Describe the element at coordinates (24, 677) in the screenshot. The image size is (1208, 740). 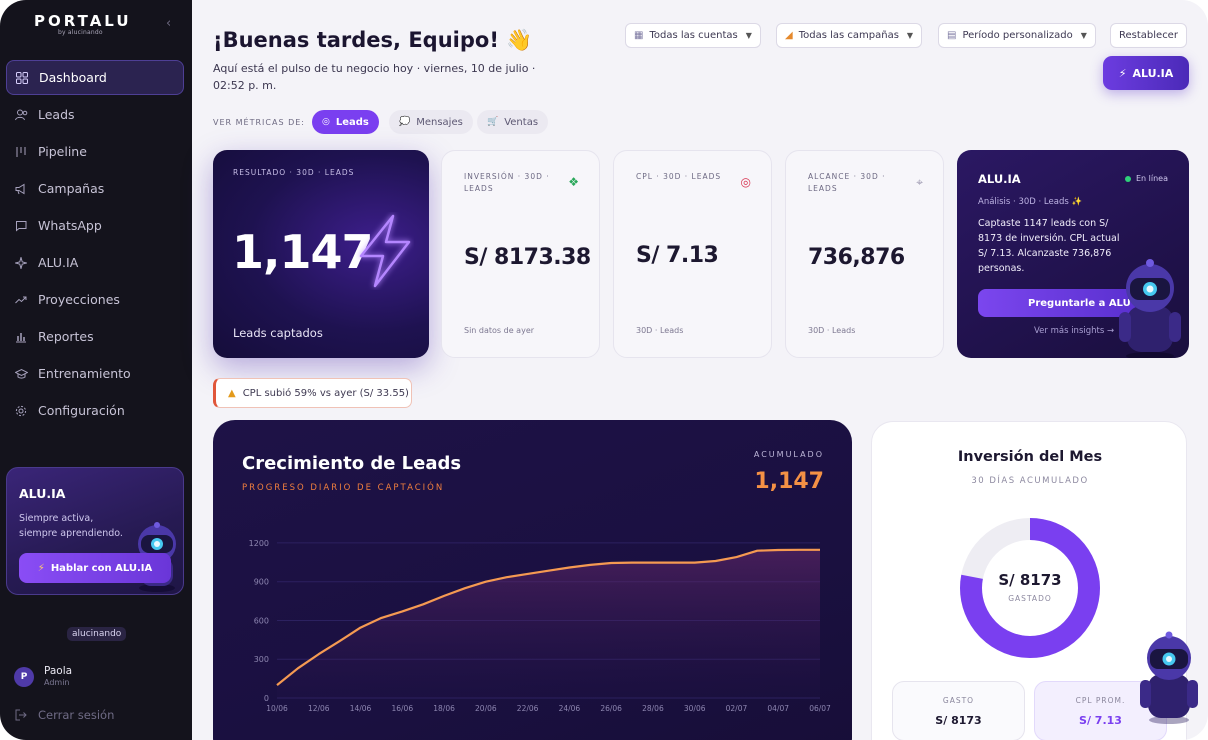
I see `avatar: P` at that location.